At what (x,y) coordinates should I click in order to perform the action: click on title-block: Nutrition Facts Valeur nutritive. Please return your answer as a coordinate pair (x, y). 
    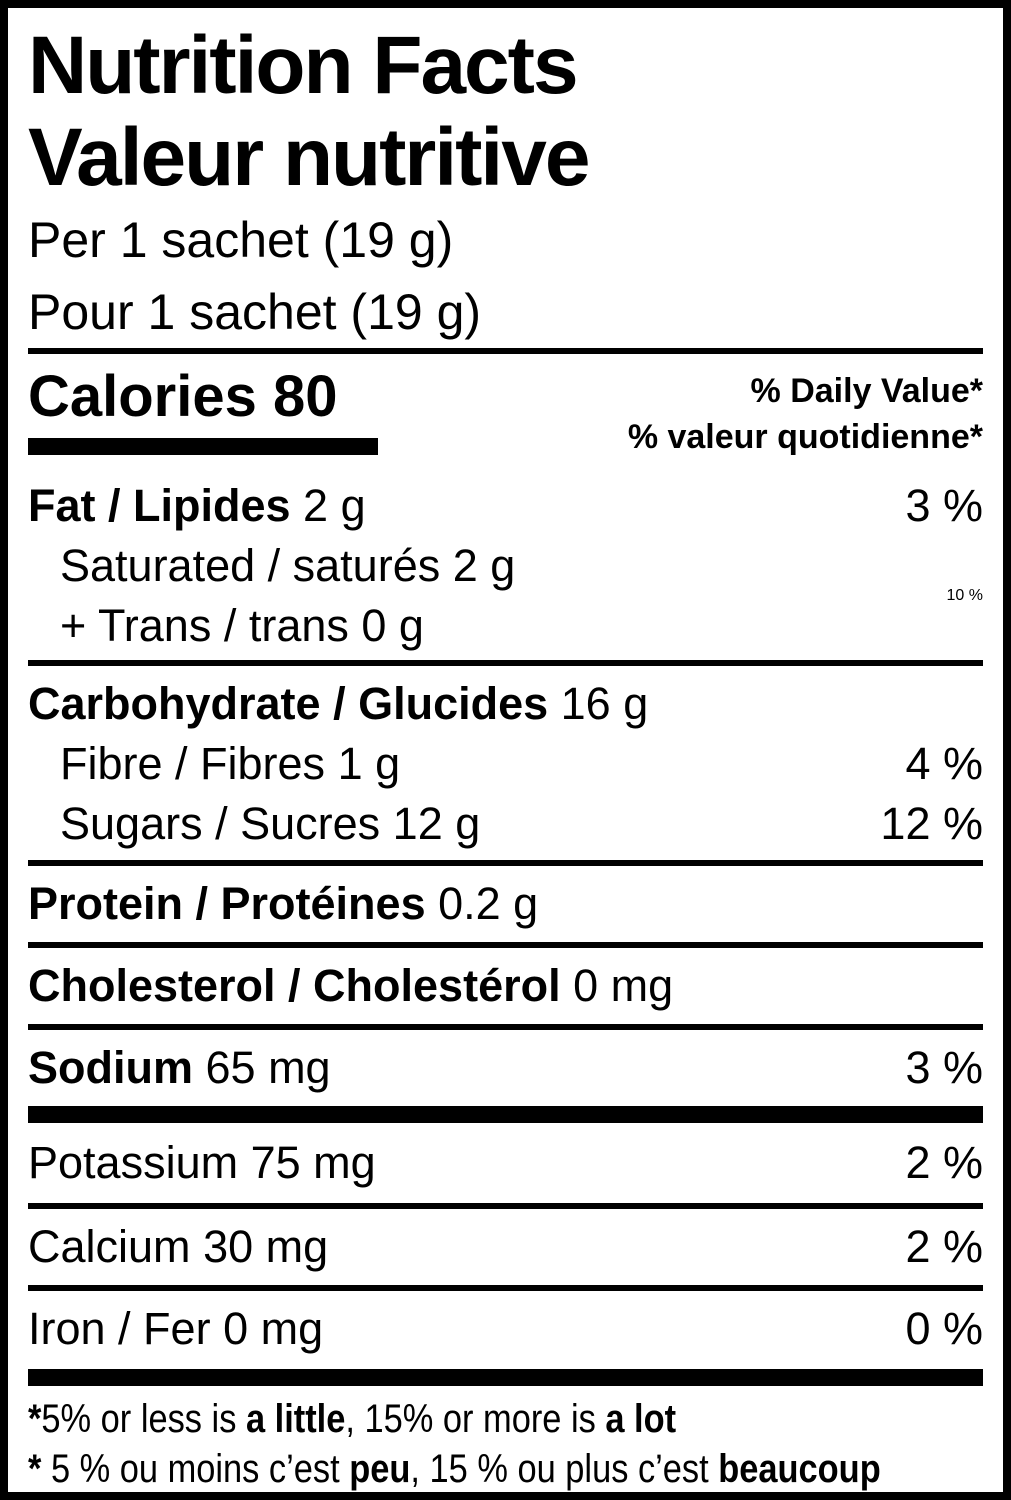
    Looking at the image, I should click on (505, 112).